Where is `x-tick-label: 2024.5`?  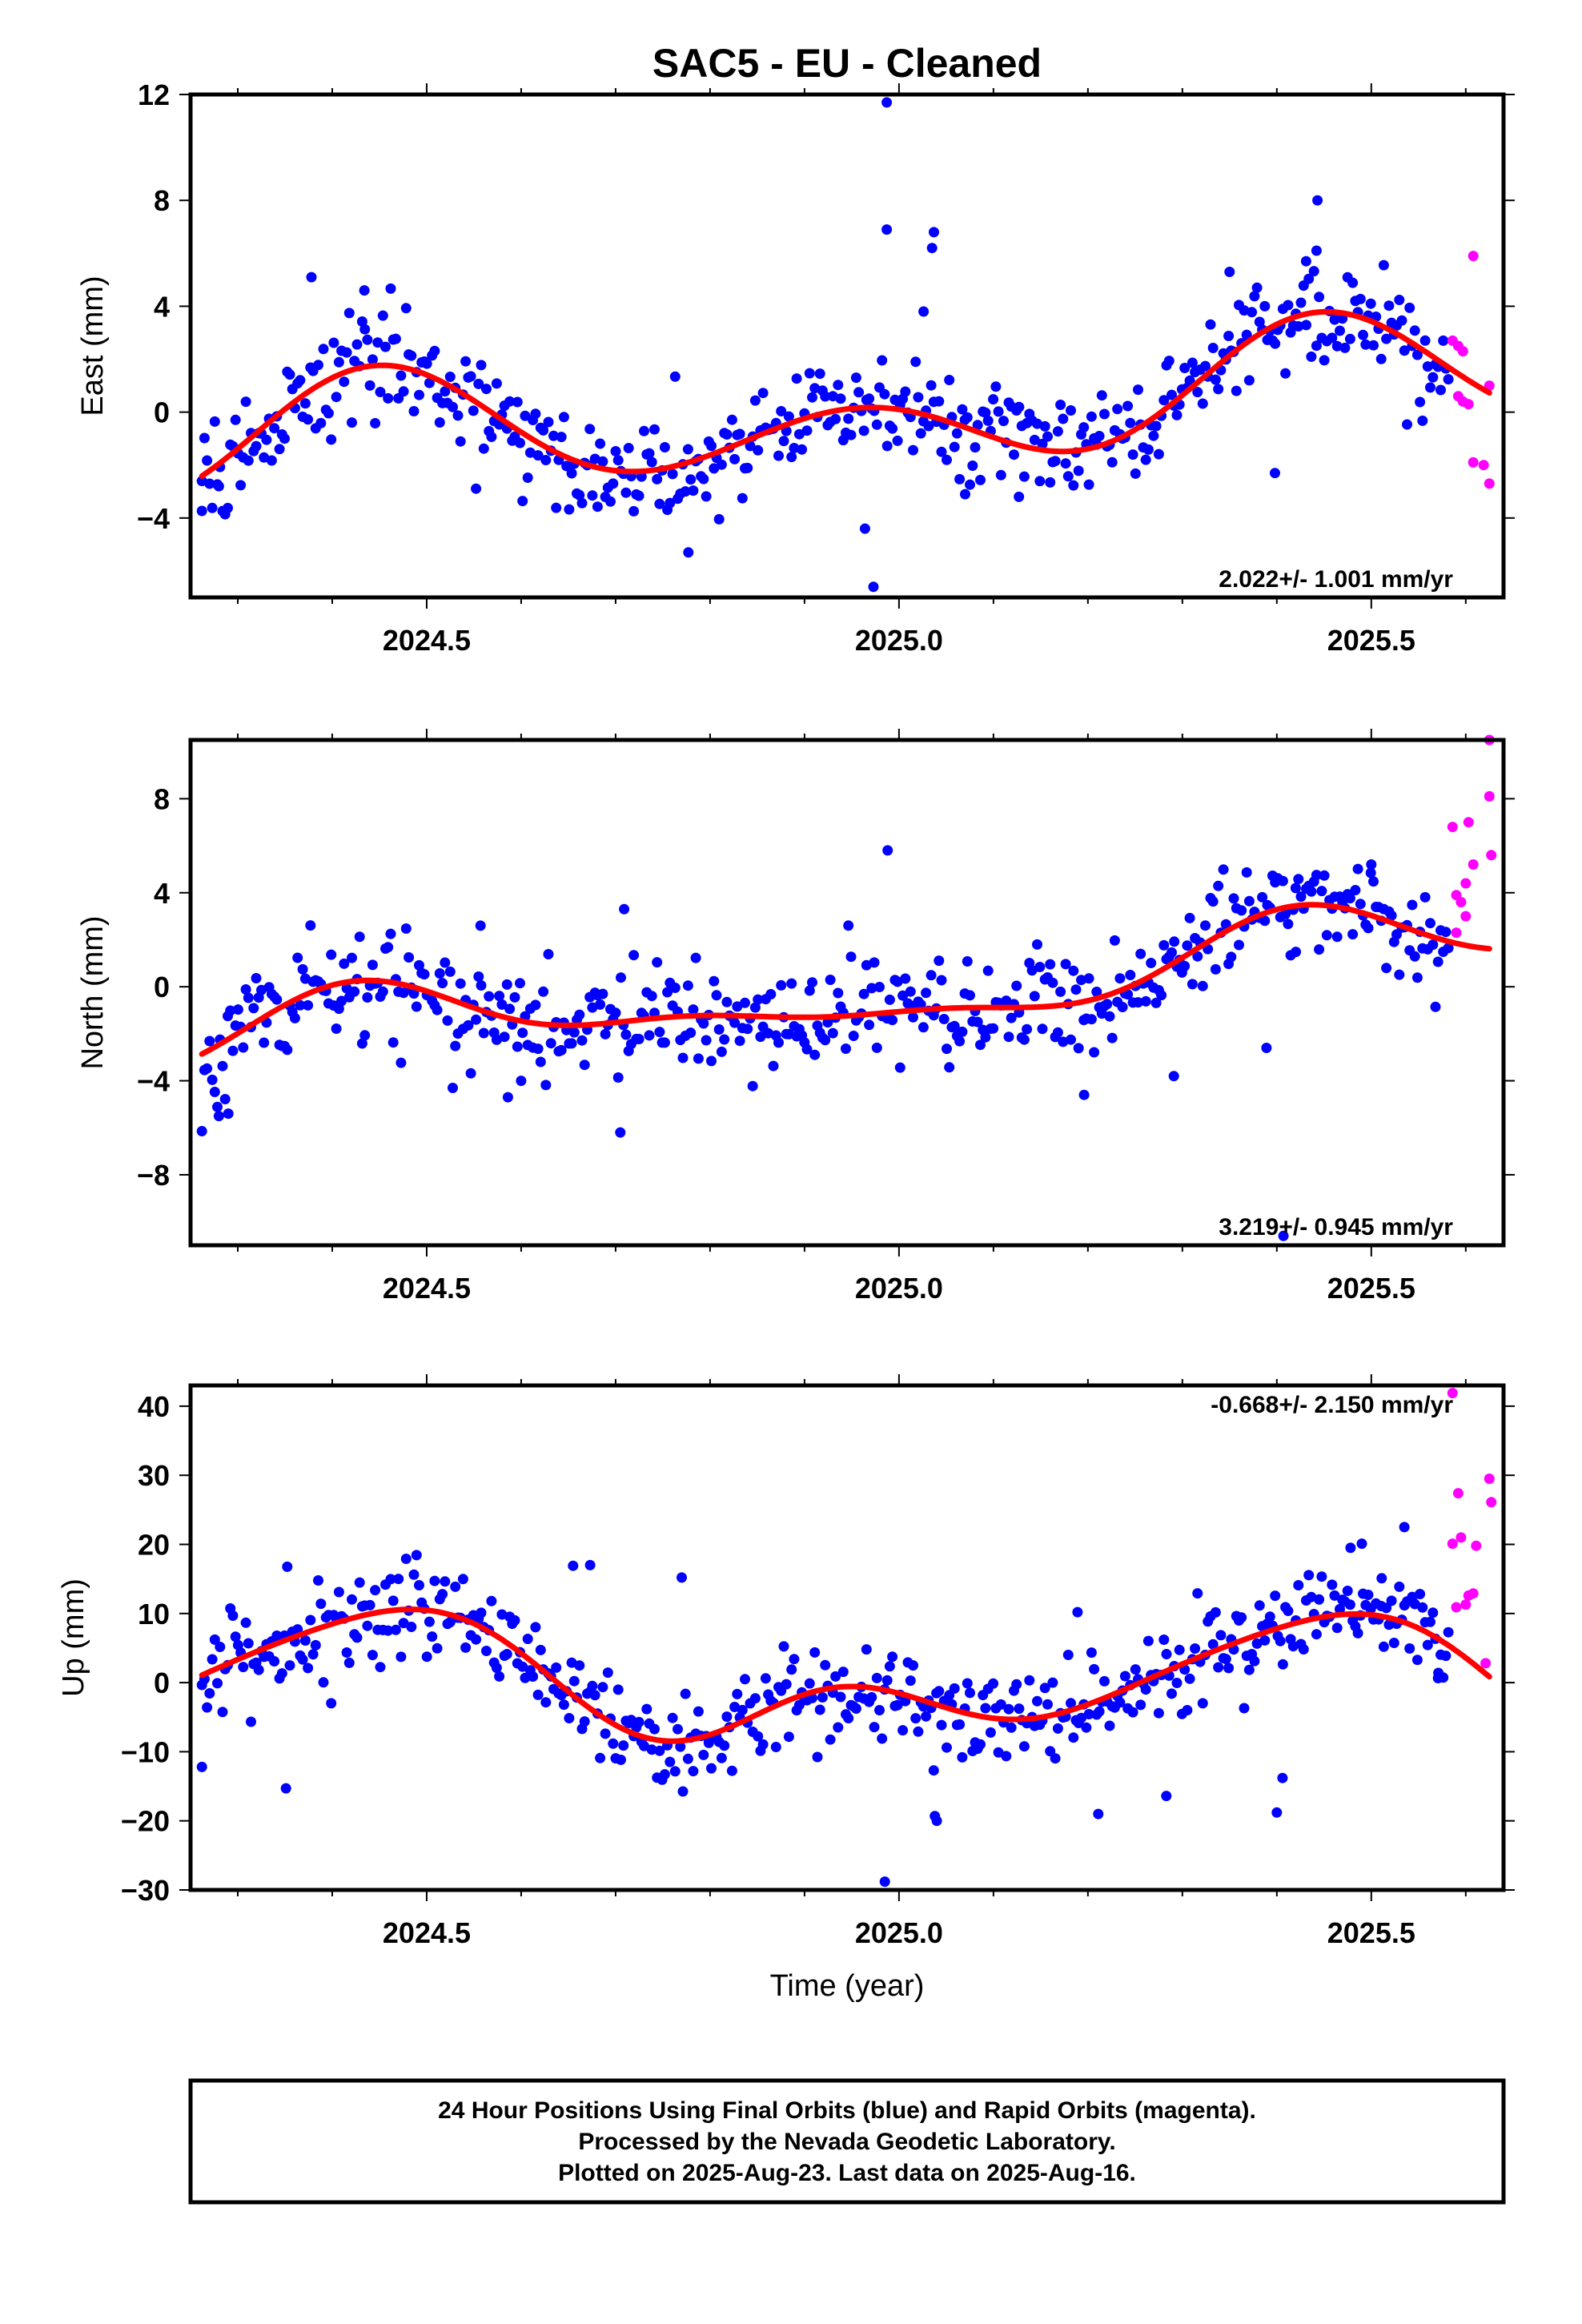
x-tick-label: 2024.5 is located at coordinates (427, 640).